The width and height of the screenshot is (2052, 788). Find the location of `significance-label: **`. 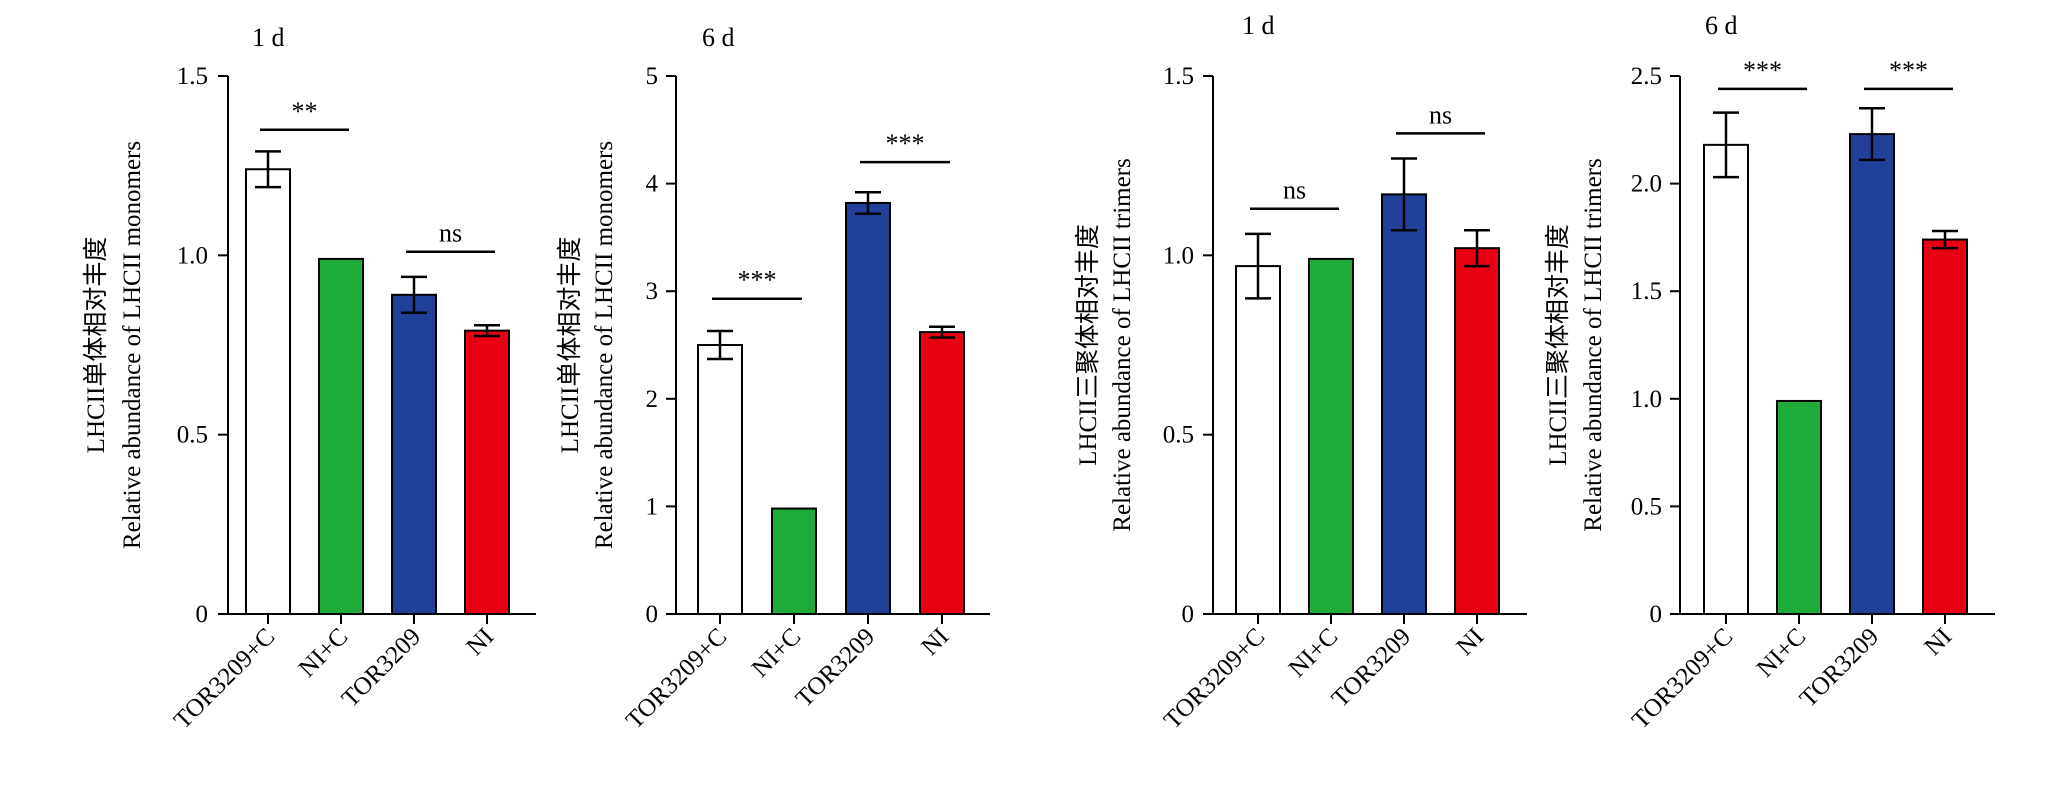

significance-label: ** is located at coordinates (305, 111).